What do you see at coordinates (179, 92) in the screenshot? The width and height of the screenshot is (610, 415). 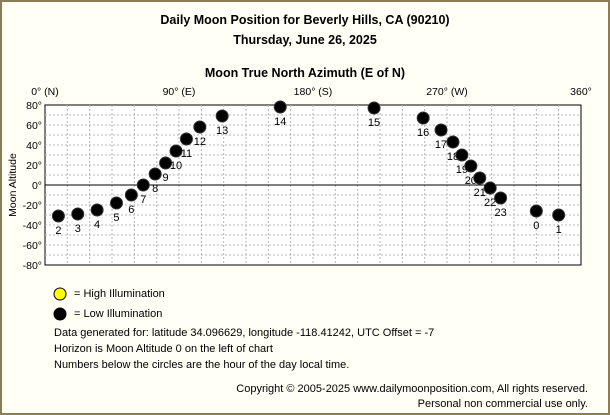 I see `x-tick-label: 90° (E)` at bounding box center [179, 92].